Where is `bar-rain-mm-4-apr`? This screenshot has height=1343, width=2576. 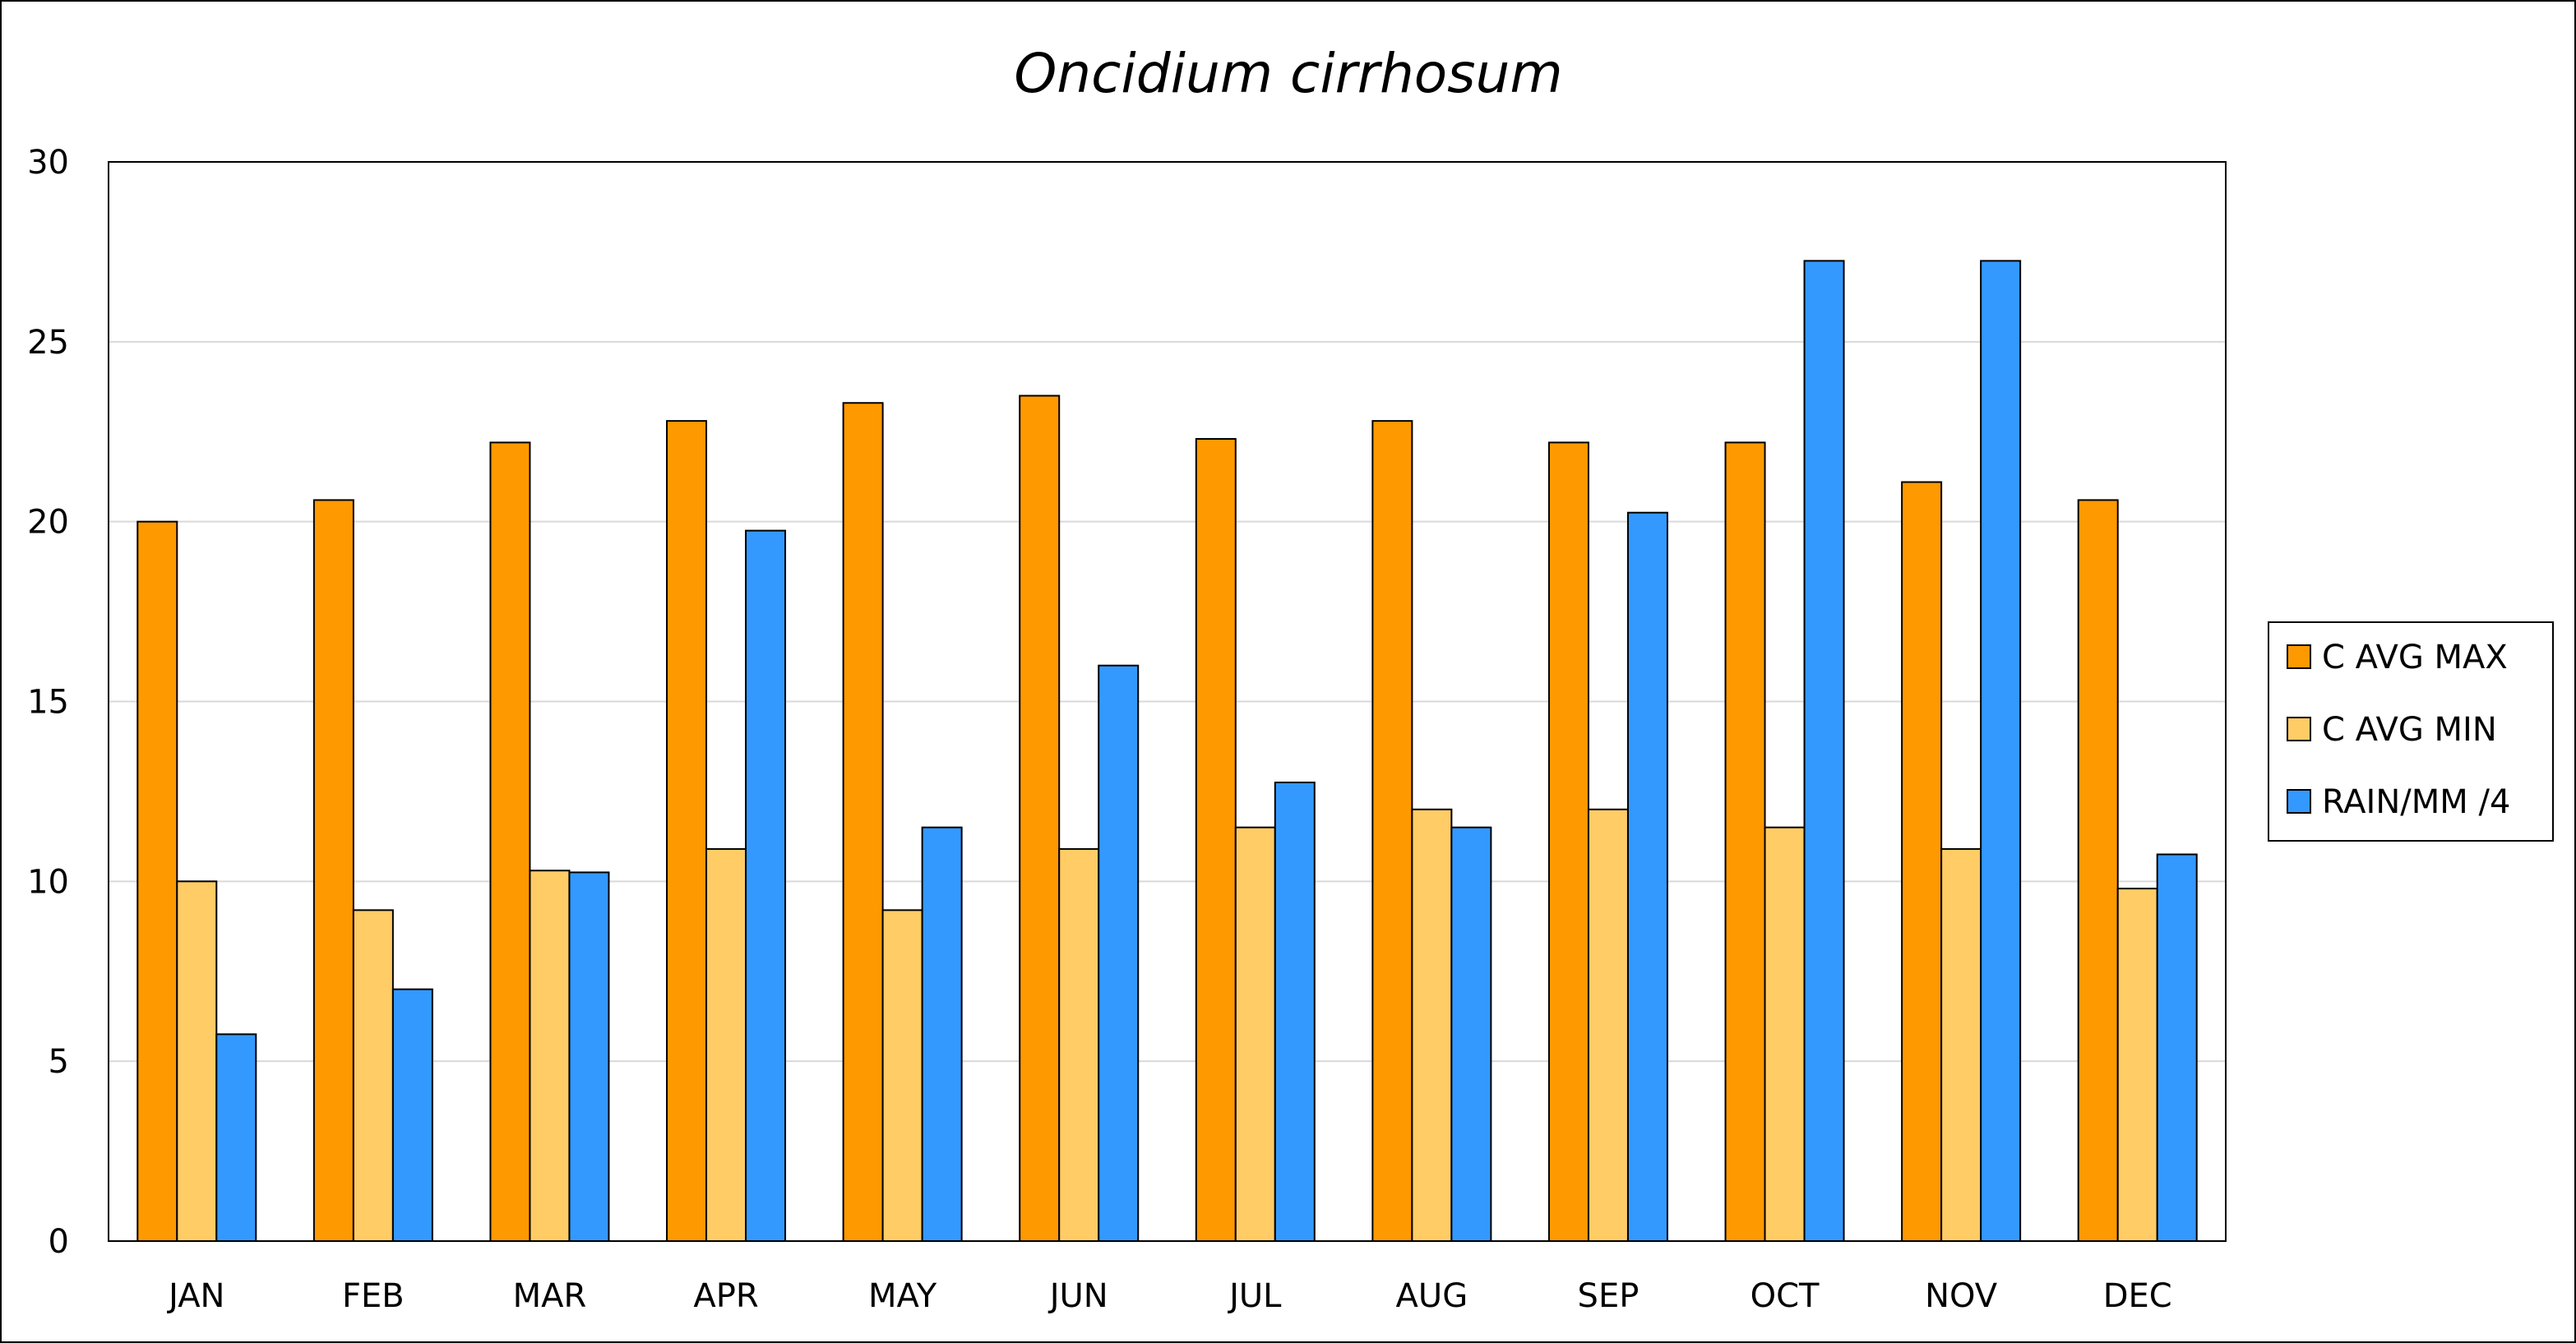 bar-rain-mm-4-apr is located at coordinates (766, 885).